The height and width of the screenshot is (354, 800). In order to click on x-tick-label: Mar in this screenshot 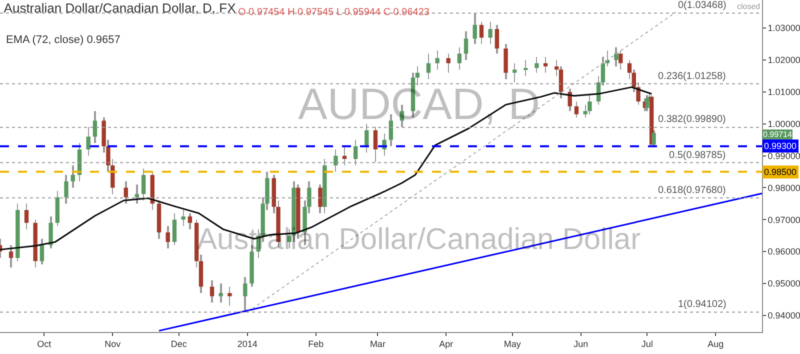, I will do `click(378, 343)`.